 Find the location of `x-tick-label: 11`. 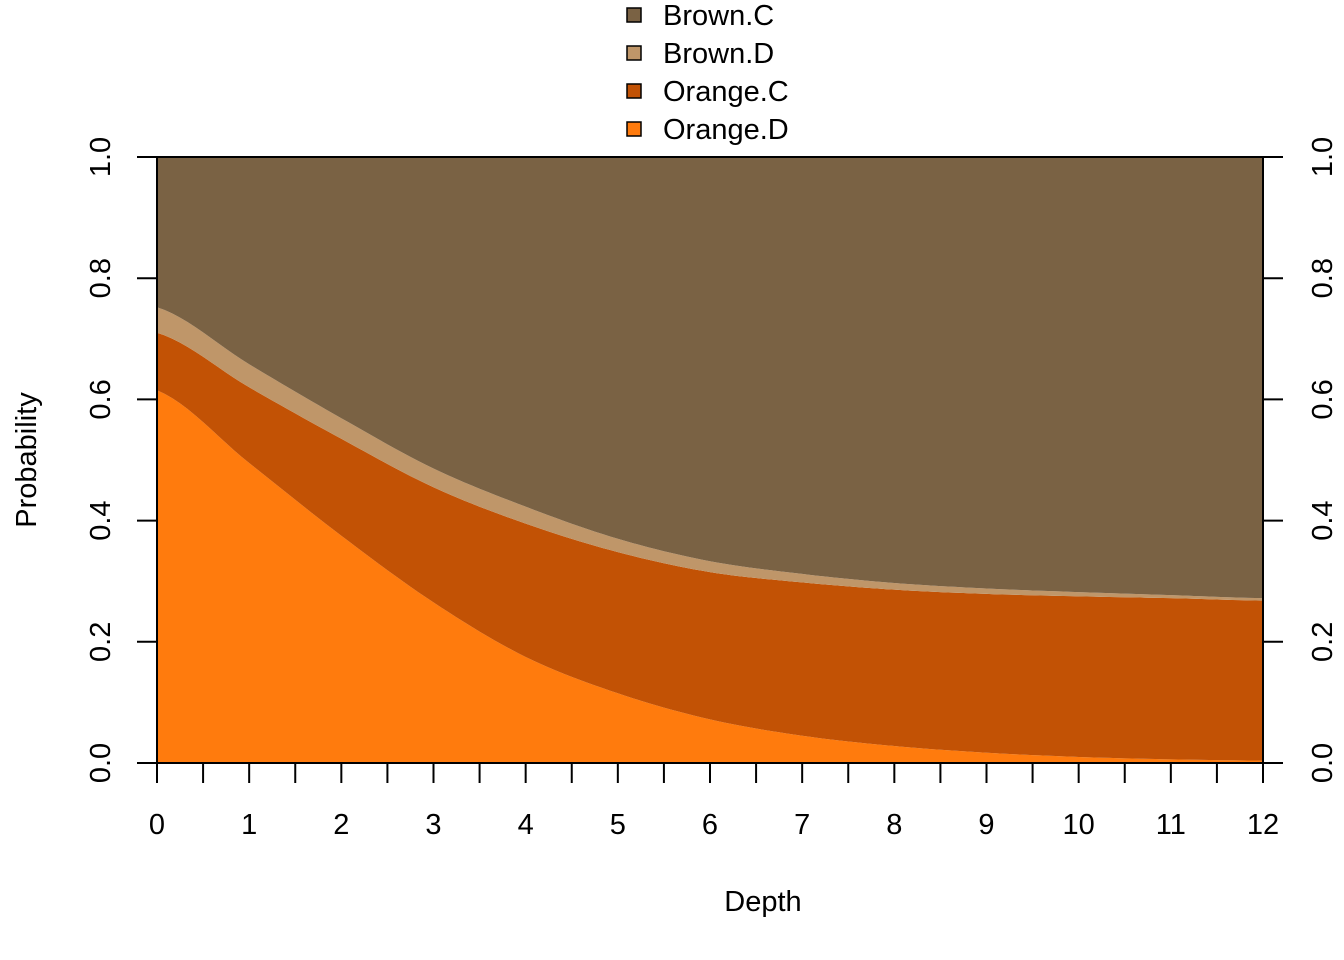

x-tick-label: 11 is located at coordinates (1171, 825).